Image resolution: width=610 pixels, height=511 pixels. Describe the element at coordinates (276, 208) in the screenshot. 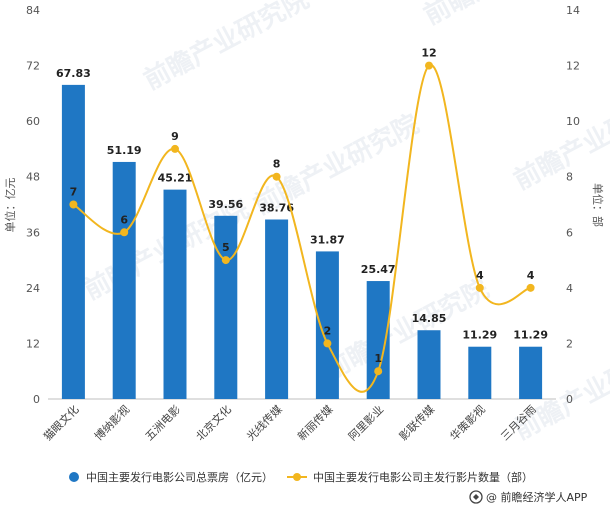

I see `bar-value-label: 38.76` at that location.